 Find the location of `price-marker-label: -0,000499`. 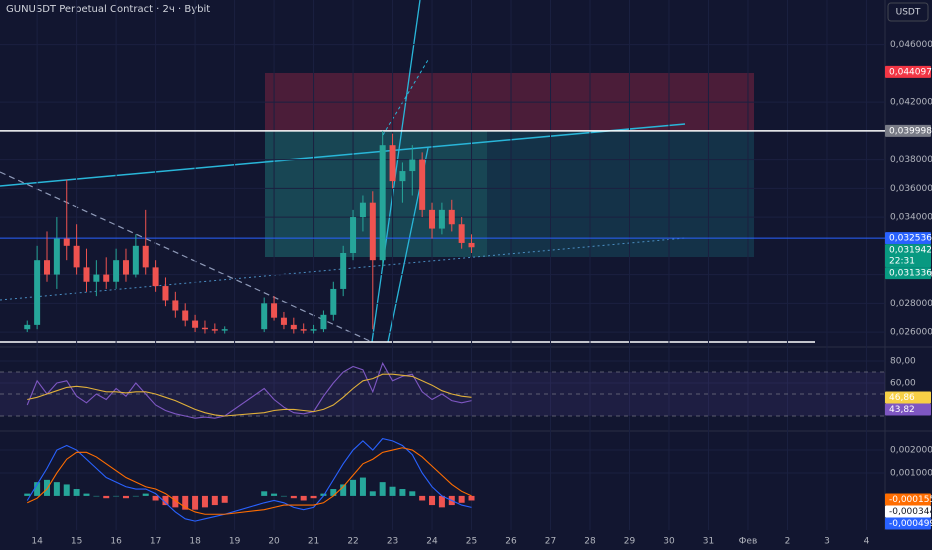

price-marker-label: -0,000499 is located at coordinates (910, 524).